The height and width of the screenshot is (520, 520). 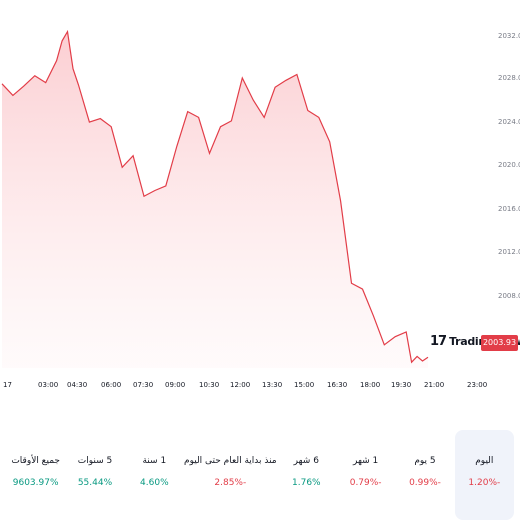 I want to click on x-axis-tick-label: 23:00, so click(x=477, y=385).